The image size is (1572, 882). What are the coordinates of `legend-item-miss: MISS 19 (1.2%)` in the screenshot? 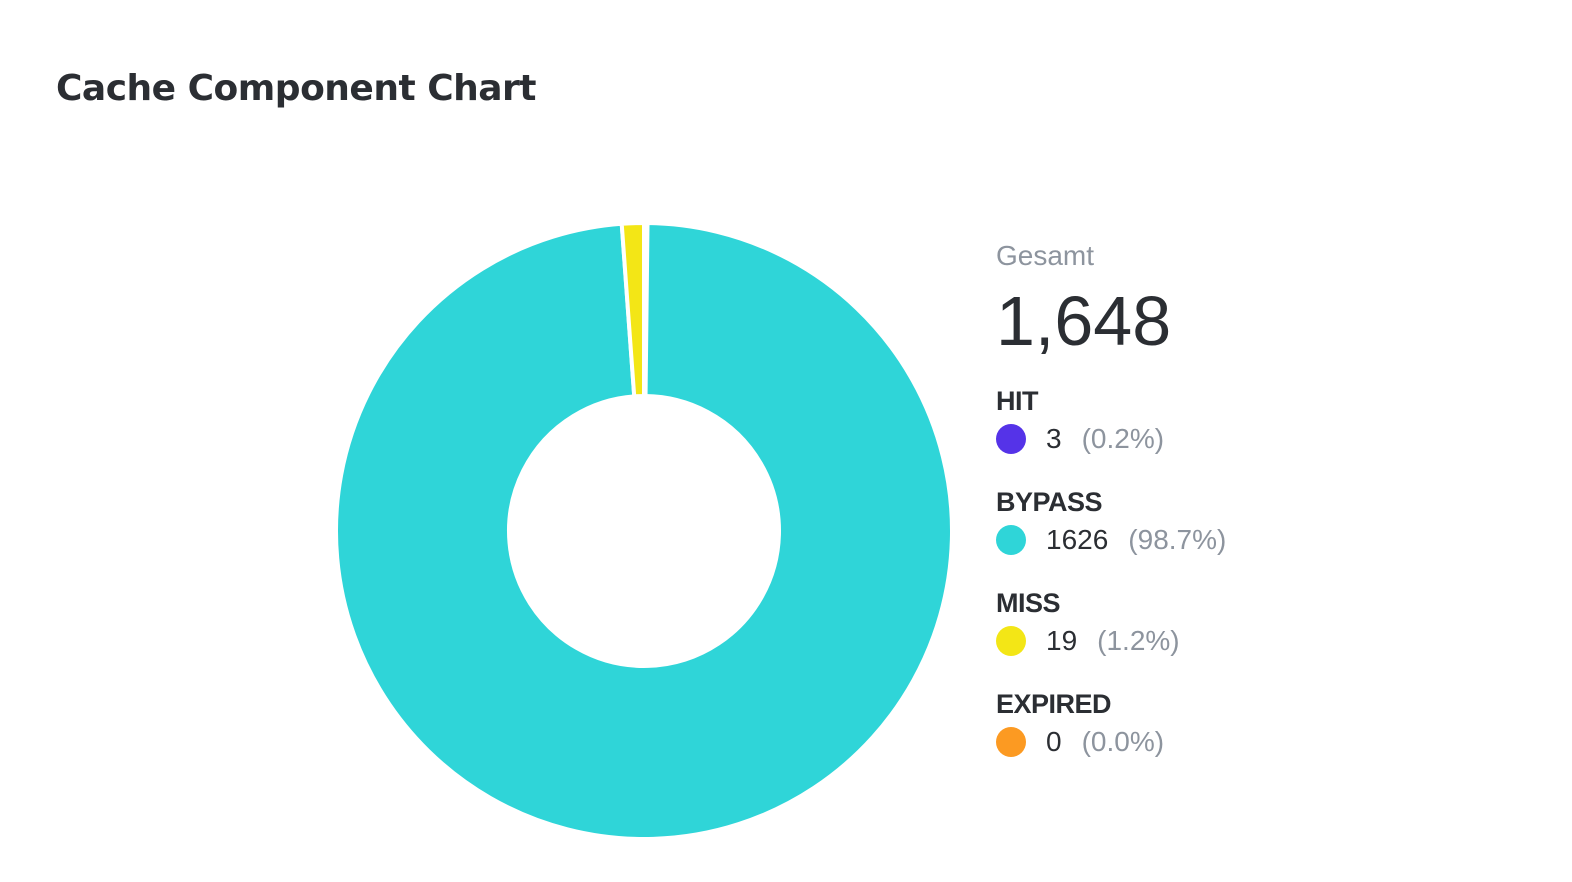 It's located at (1111, 625).